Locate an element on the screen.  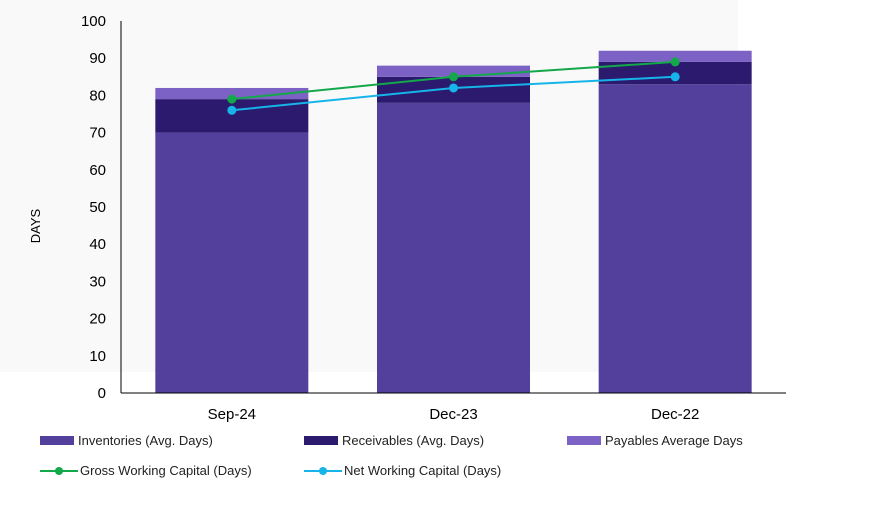
x-category-label: Sep-24 is located at coordinates (232, 414).